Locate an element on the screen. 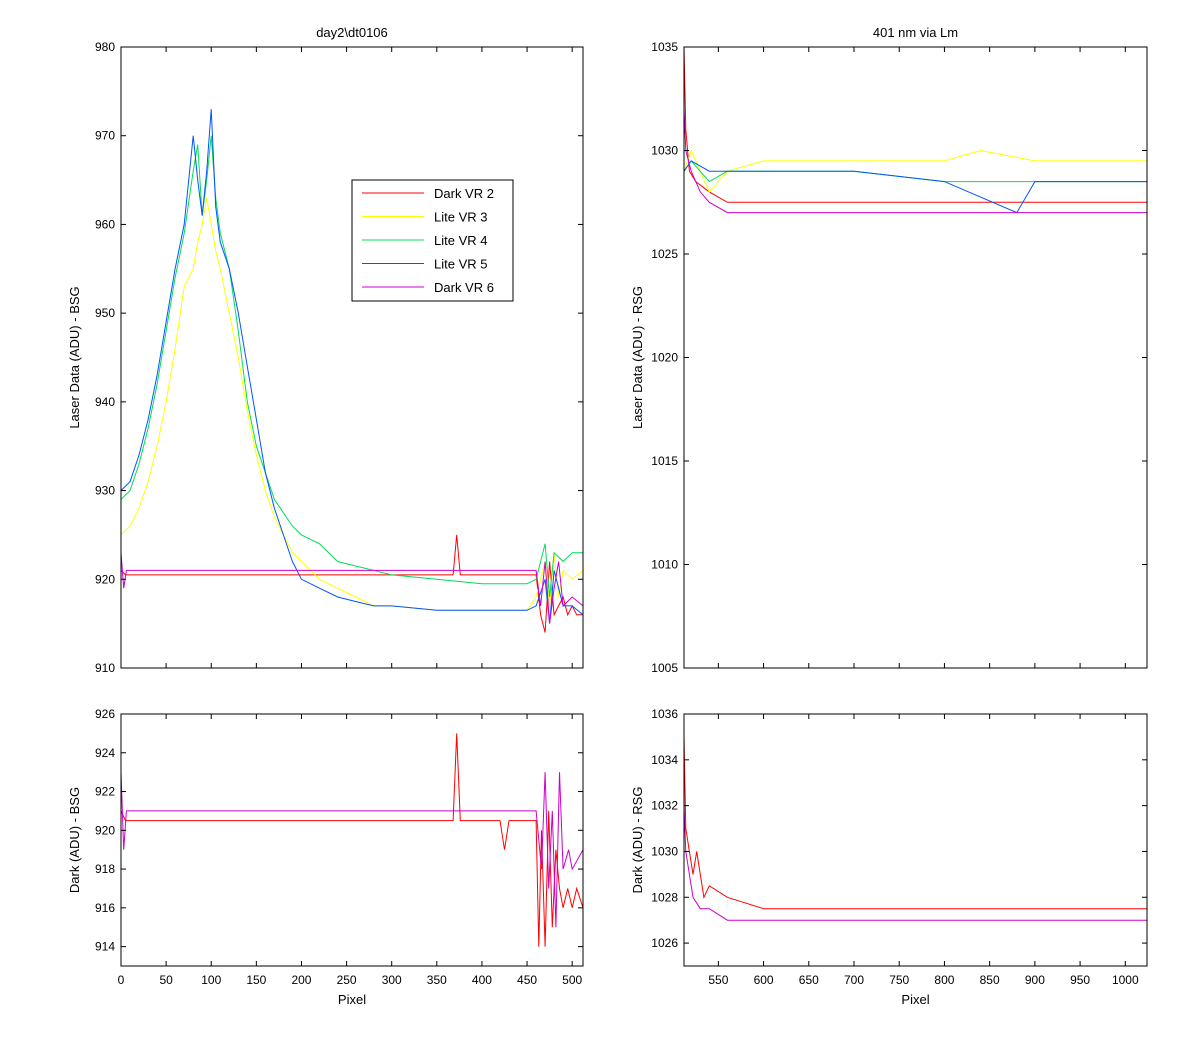  legend-label-lite-vr-4: Lite VR 4 is located at coordinates (460, 240).